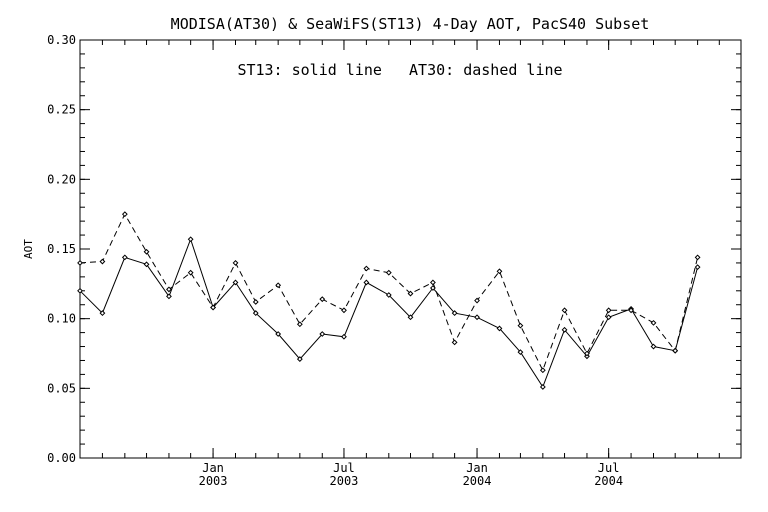 Image resolution: width=768 pixels, height=512 pixels. I want to click on y-tick-label: 0.00, so click(61, 458).